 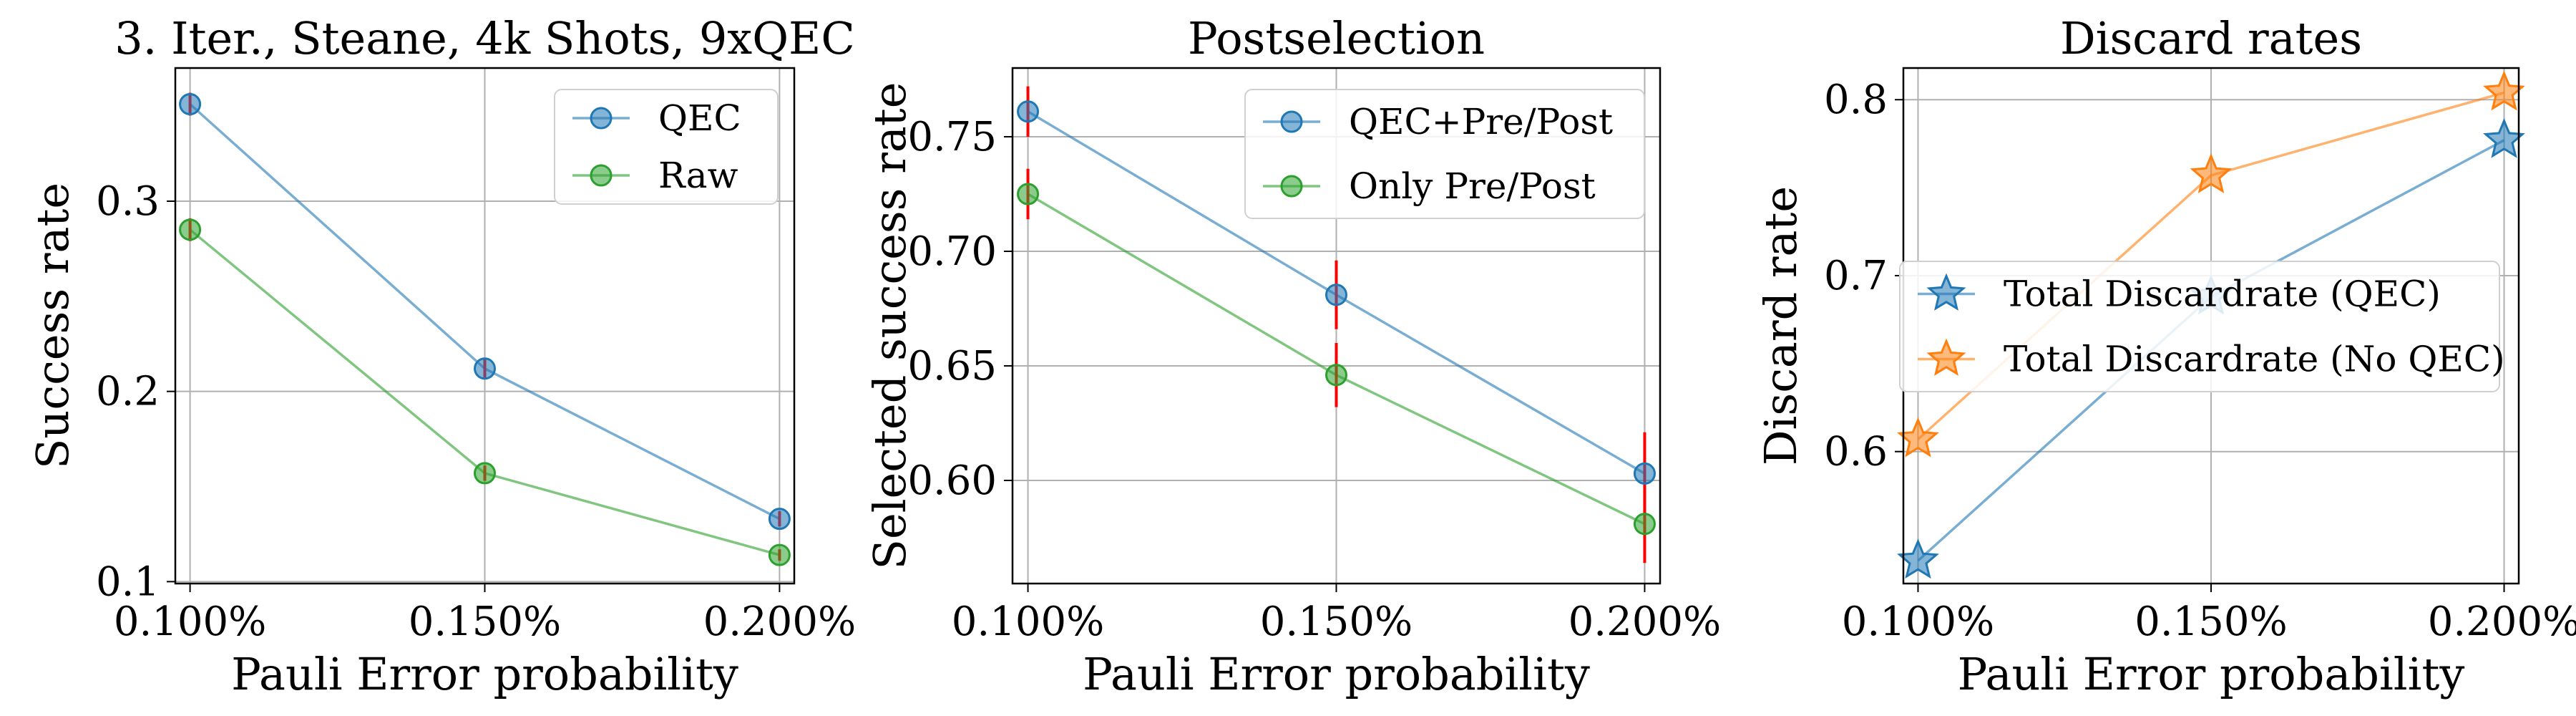 I want to click on legend-item: Only Pre/Post, so click(x=1429, y=186).